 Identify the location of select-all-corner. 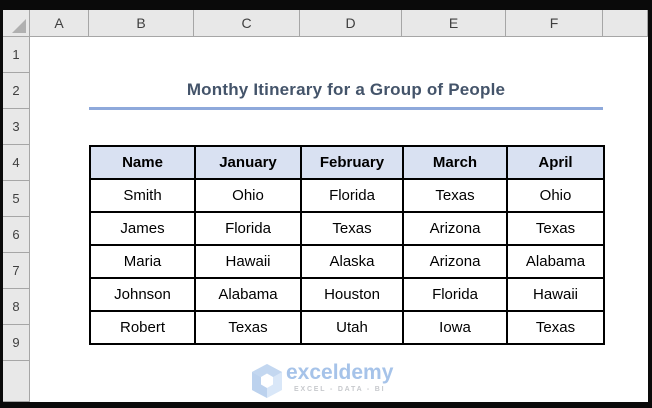
(16, 23).